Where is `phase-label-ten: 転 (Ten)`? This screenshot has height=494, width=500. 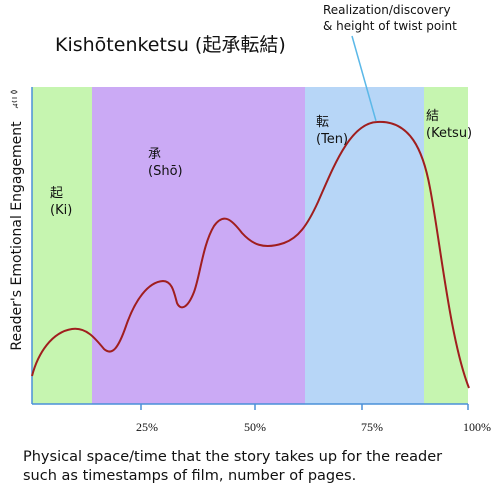 phase-label-ten: 転 (Ten) is located at coordinates (332, 131).